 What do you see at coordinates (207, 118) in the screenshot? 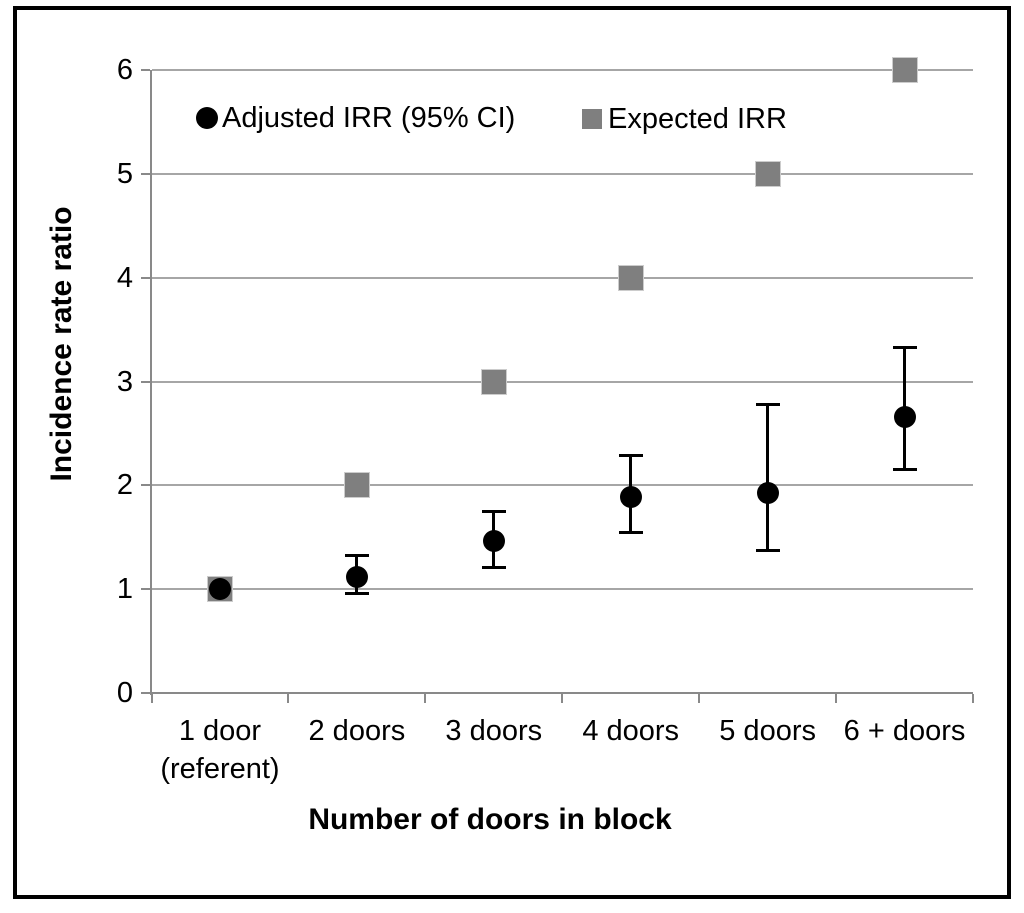
I see `circle-marker-icon` at bounding box center [207, 118].